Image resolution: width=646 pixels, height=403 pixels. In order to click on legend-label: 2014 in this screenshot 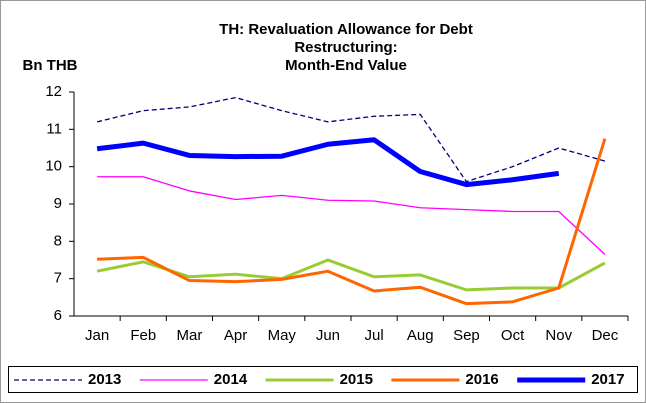, I will do `click(231, 379)`.